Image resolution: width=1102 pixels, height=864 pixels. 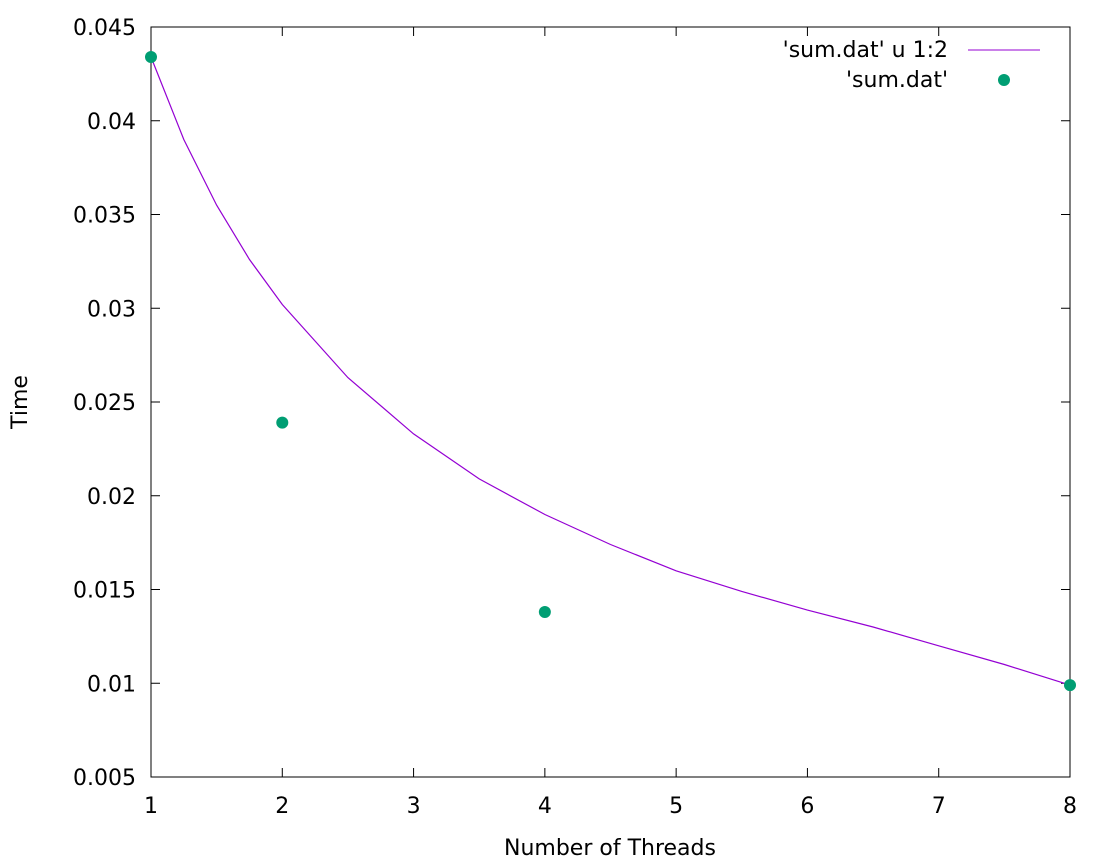 What do you see at coordinates (610, 806) in the screenshot?
I see `x-tick-labels: 1 2 3 4 5 6 7 8` at bounding box center [610, 806].